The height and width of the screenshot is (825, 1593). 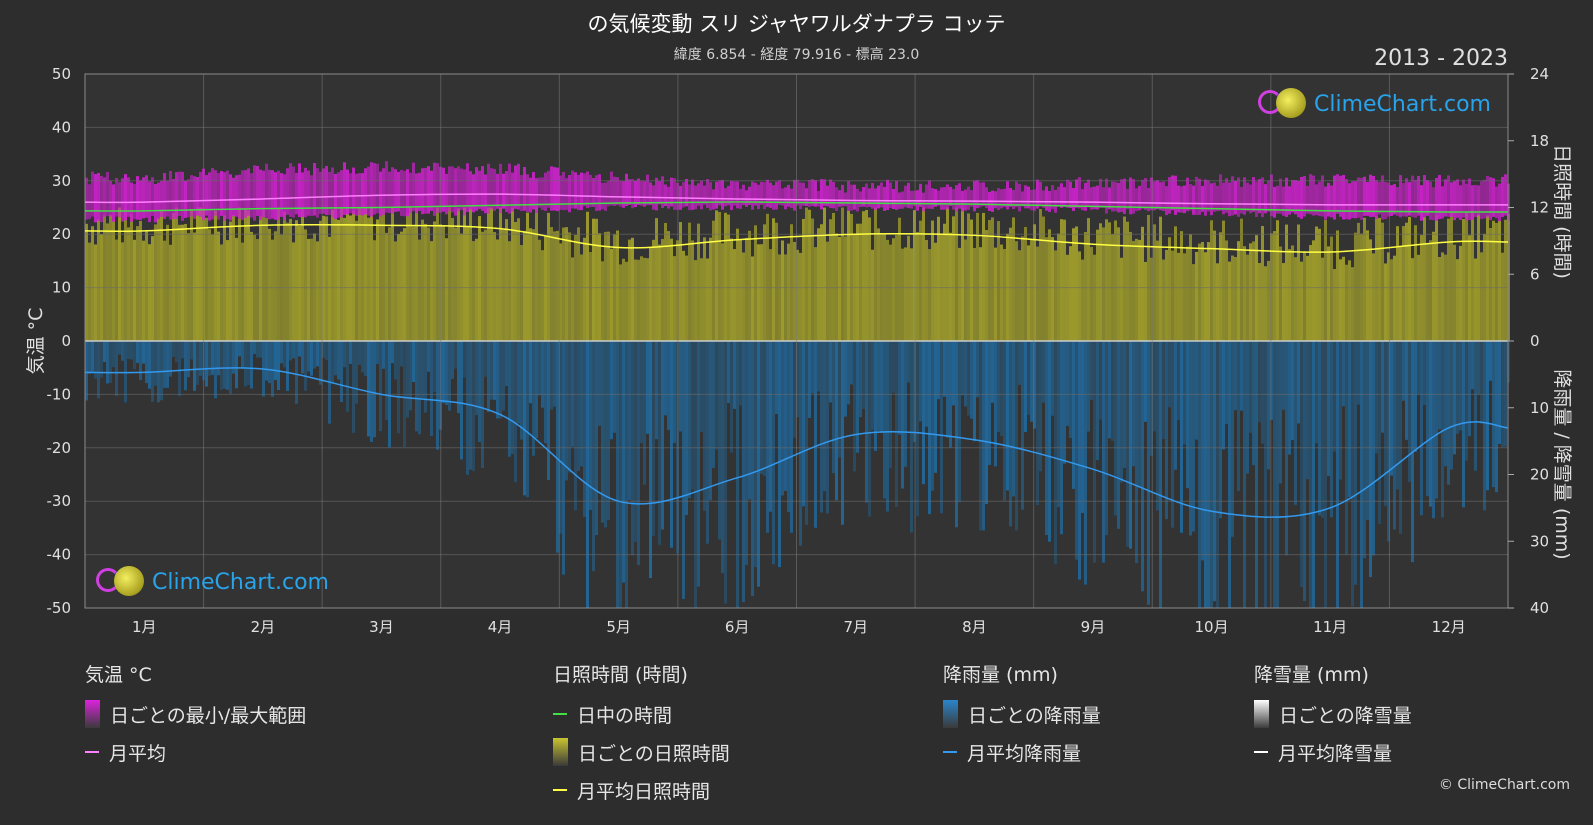 I want to click on y-left-tick-label: 40, so click(x=61, y=127).